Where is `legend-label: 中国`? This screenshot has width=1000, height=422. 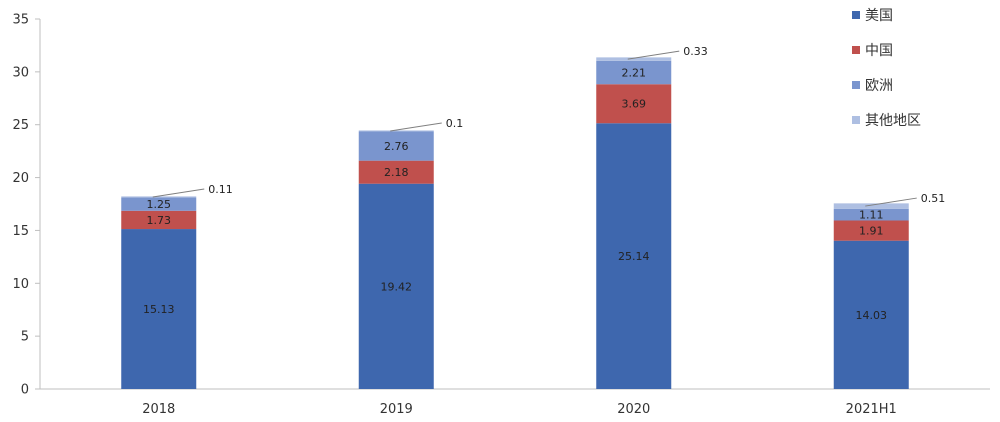 legend-label: 中国 is located at coordinates (879, 51).